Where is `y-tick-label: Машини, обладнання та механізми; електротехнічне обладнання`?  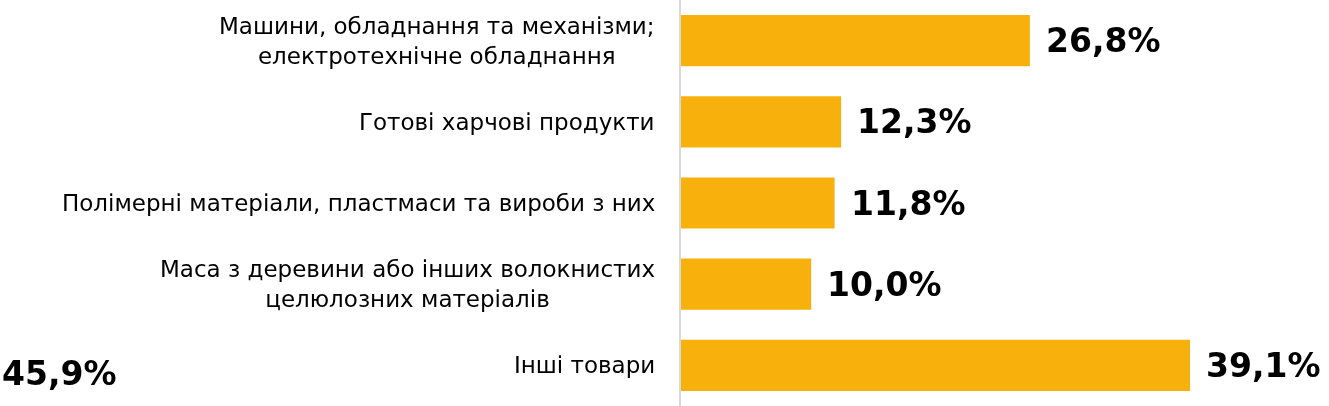
y-tick-label: Машини, обладнання та механізми; електротехнічне обладнання is located at coordinates (437, 41).